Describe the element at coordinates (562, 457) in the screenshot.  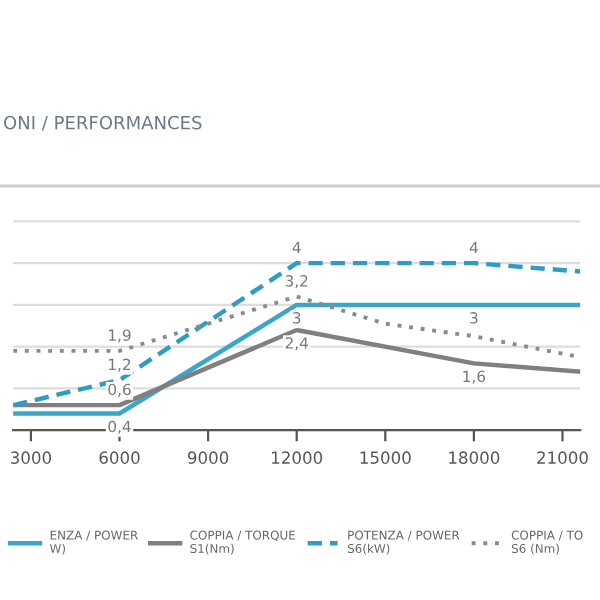
I see `x-tick-label: 21000` at that location.